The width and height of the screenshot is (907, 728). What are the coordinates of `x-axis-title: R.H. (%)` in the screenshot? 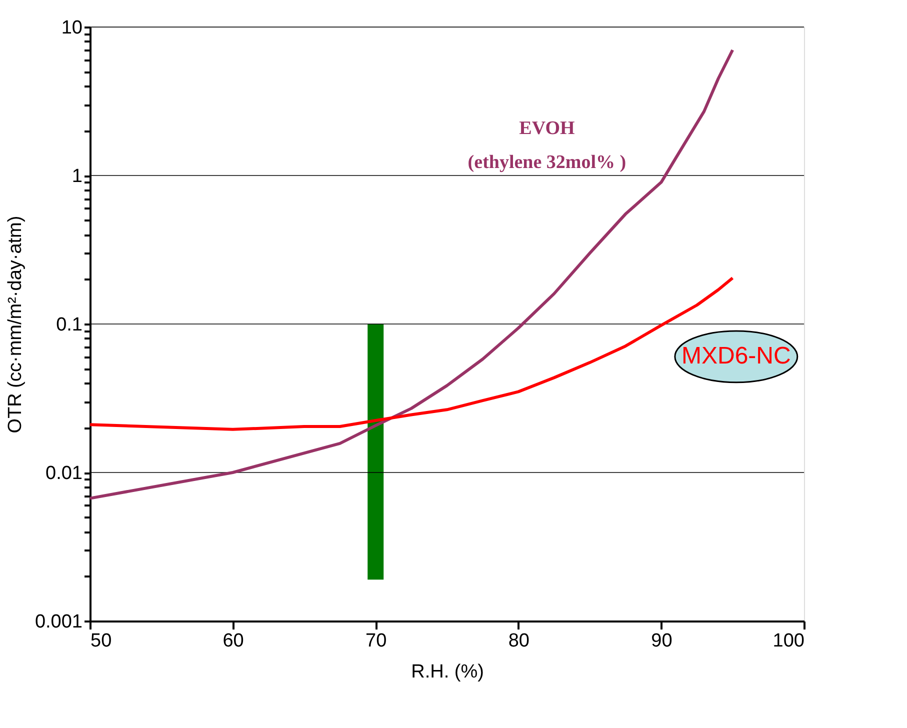 It's located at (447, 672).